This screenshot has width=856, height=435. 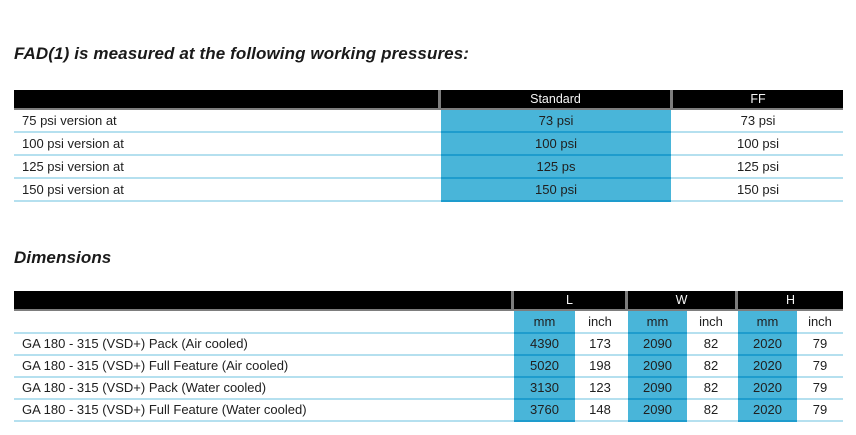 I want to click on dimensions-header-height: H, so click(x=790, y=300).